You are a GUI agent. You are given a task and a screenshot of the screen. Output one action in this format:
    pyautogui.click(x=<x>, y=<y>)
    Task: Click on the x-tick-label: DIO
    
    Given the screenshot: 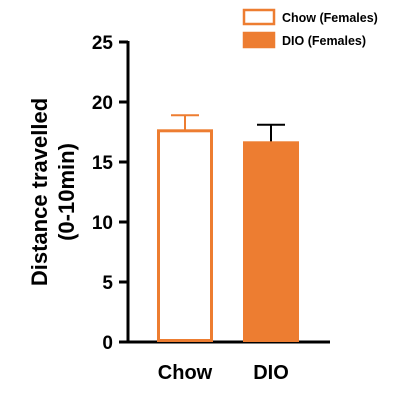 What is the action you would take?
    pyautogui.click(x=271, y=373)
    